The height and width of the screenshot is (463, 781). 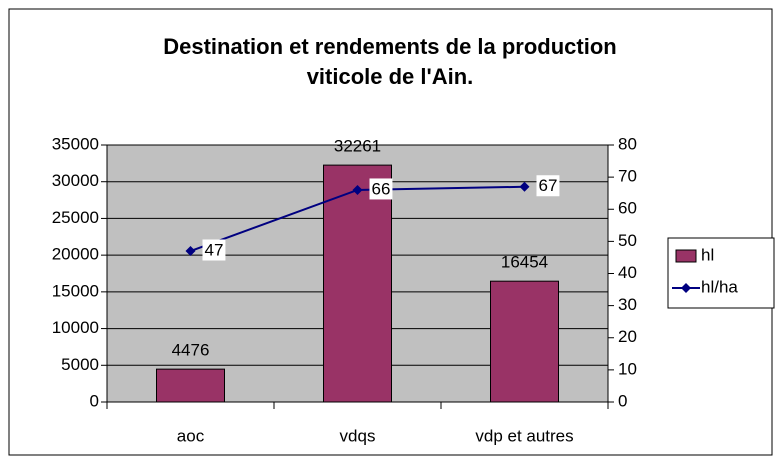 What do you see at coordinates (686, 256) in the screenshot?
I see `legend-swatch` at bounding box center [686, 256].